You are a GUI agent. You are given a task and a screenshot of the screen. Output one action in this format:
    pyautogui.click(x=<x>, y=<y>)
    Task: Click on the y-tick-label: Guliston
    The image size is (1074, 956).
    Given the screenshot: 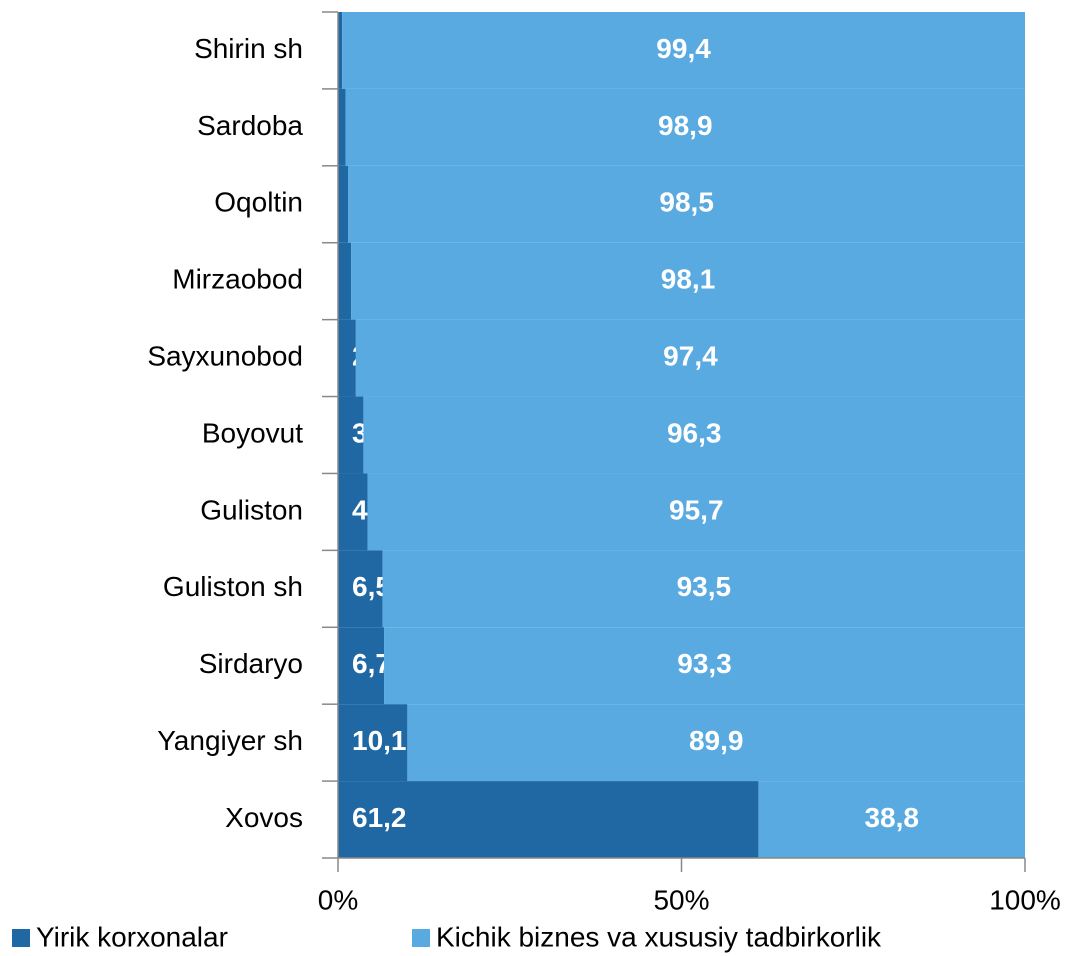 What is the action you would take?
    pyautogui.click(x=251, y=509)
    